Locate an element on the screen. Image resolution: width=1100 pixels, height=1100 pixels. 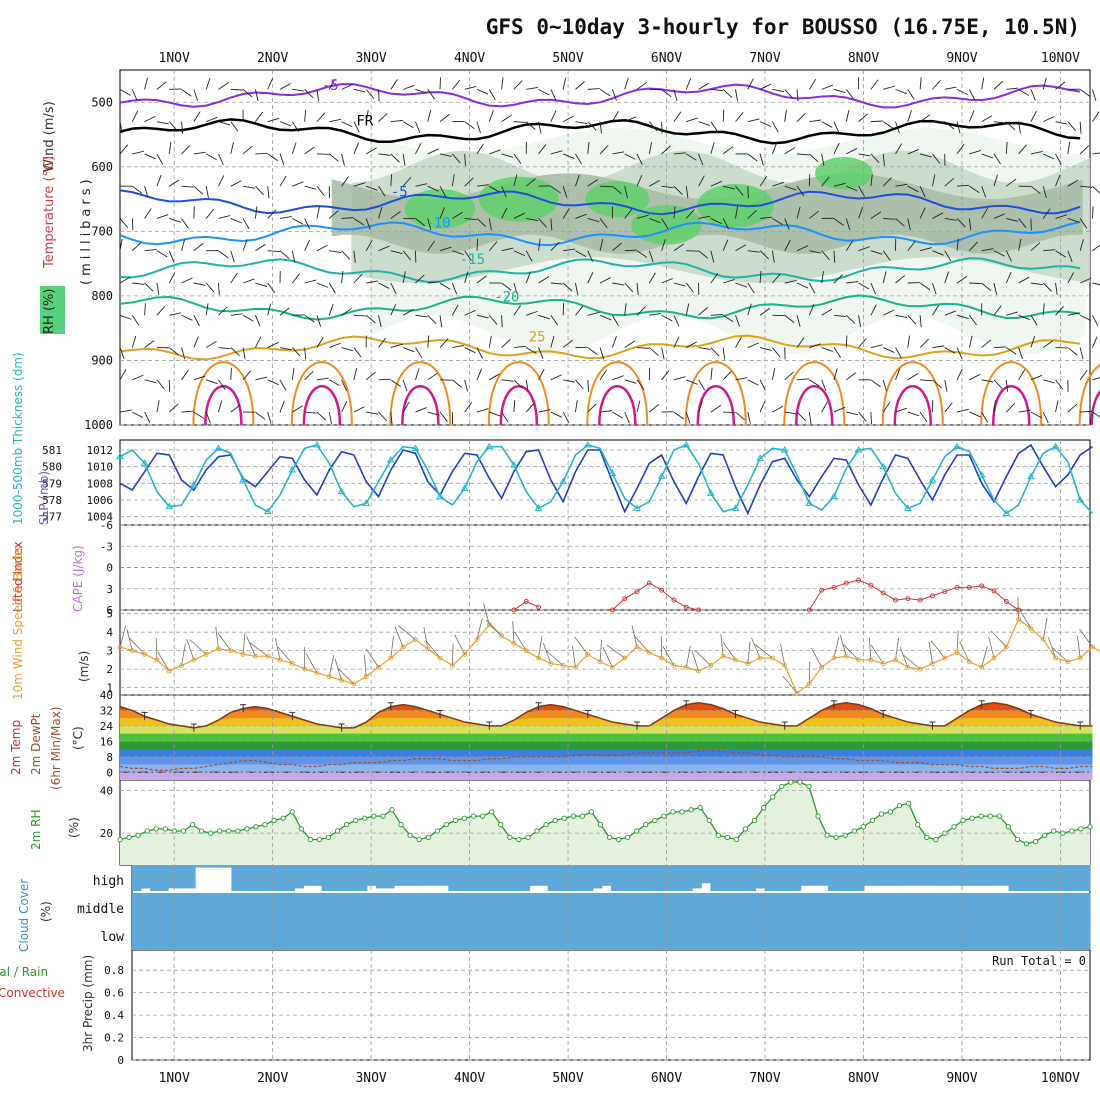
temp-tick-label: 40 is located at coordinates (106, 695).